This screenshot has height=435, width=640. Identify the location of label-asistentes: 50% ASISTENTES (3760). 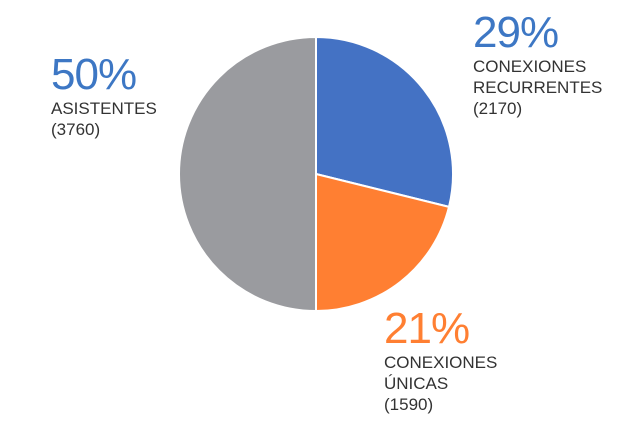
(104, 96).